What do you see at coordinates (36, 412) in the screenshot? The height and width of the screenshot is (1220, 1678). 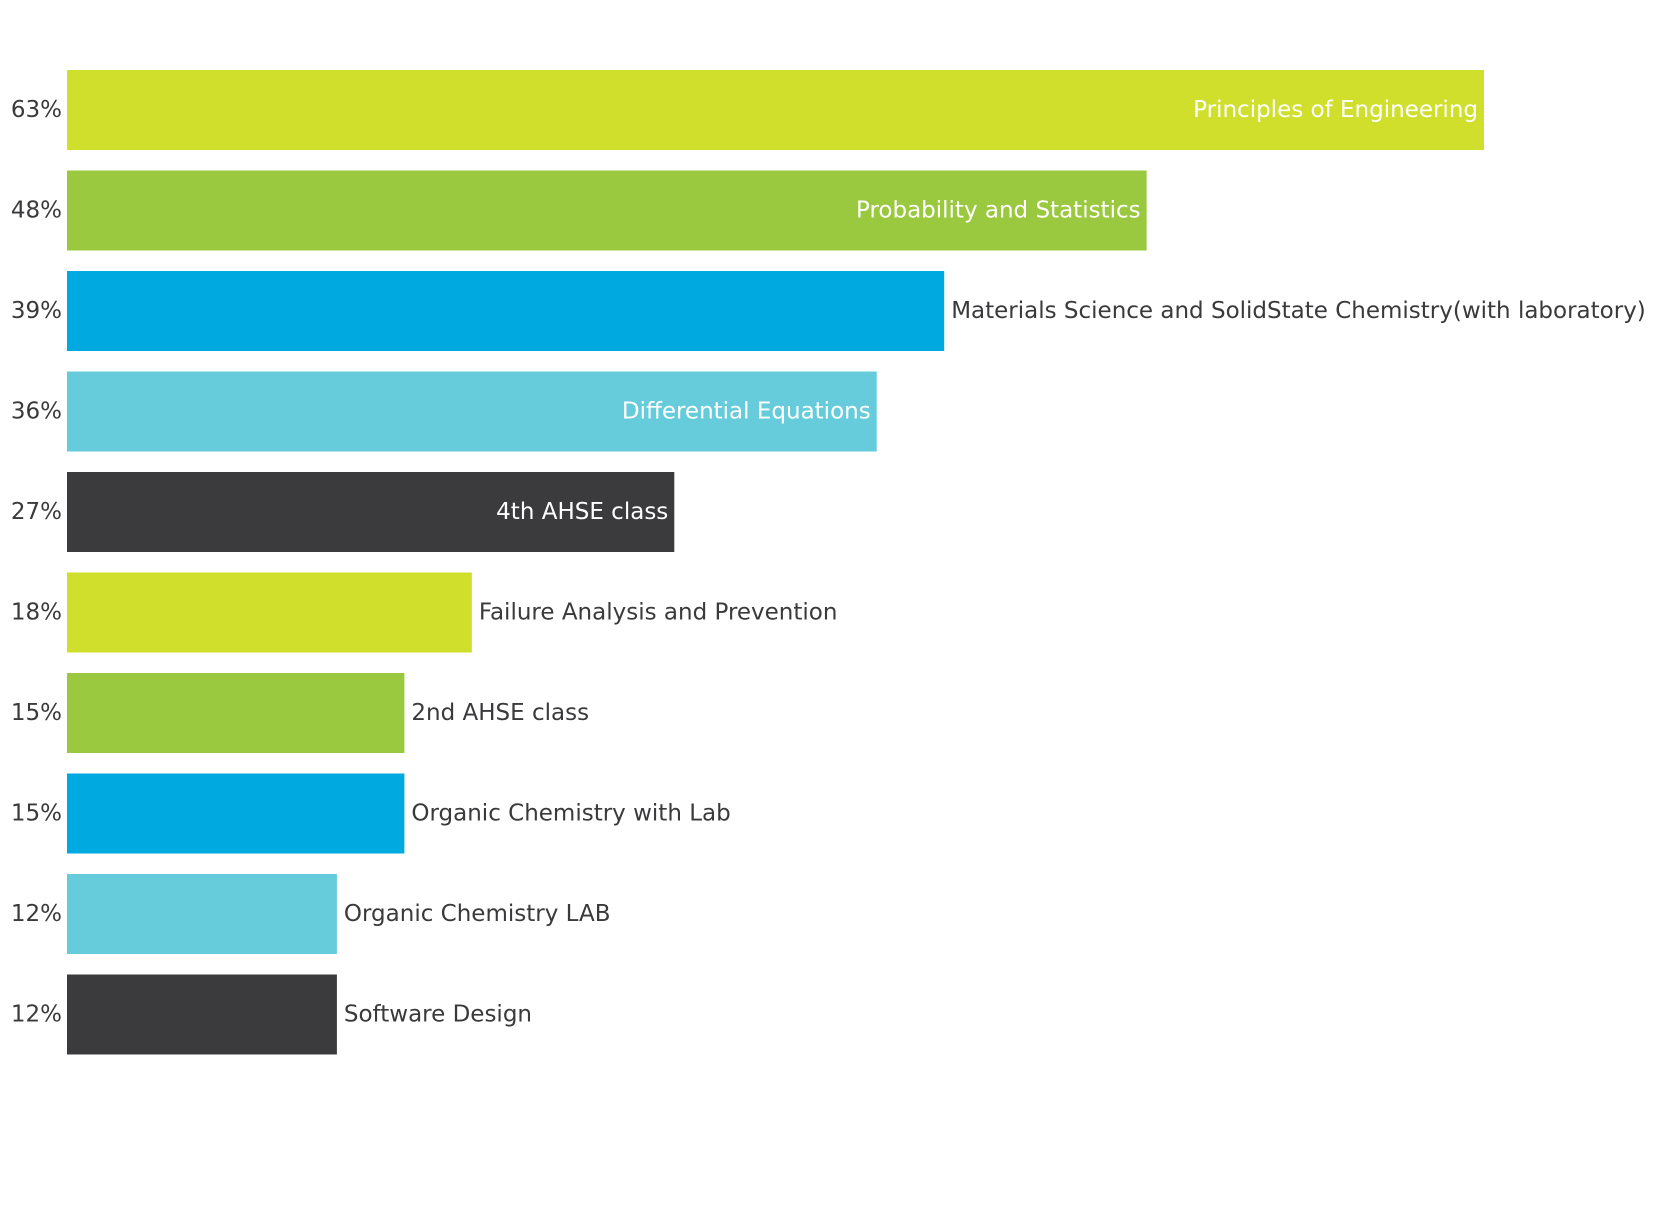 I see `value-label: 36%` at bounding box center [36, 412].